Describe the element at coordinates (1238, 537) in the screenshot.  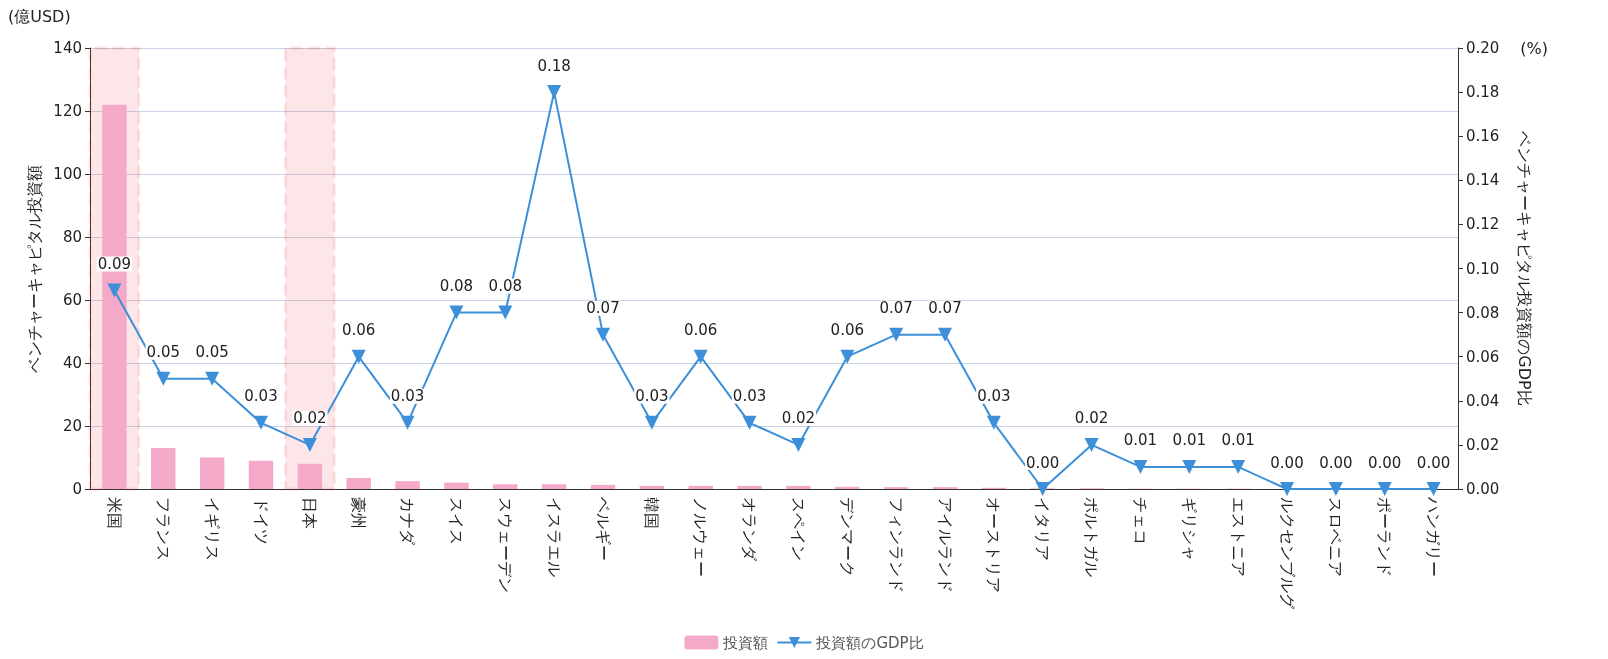
I see `x-tick-label: エストニア` at that location.